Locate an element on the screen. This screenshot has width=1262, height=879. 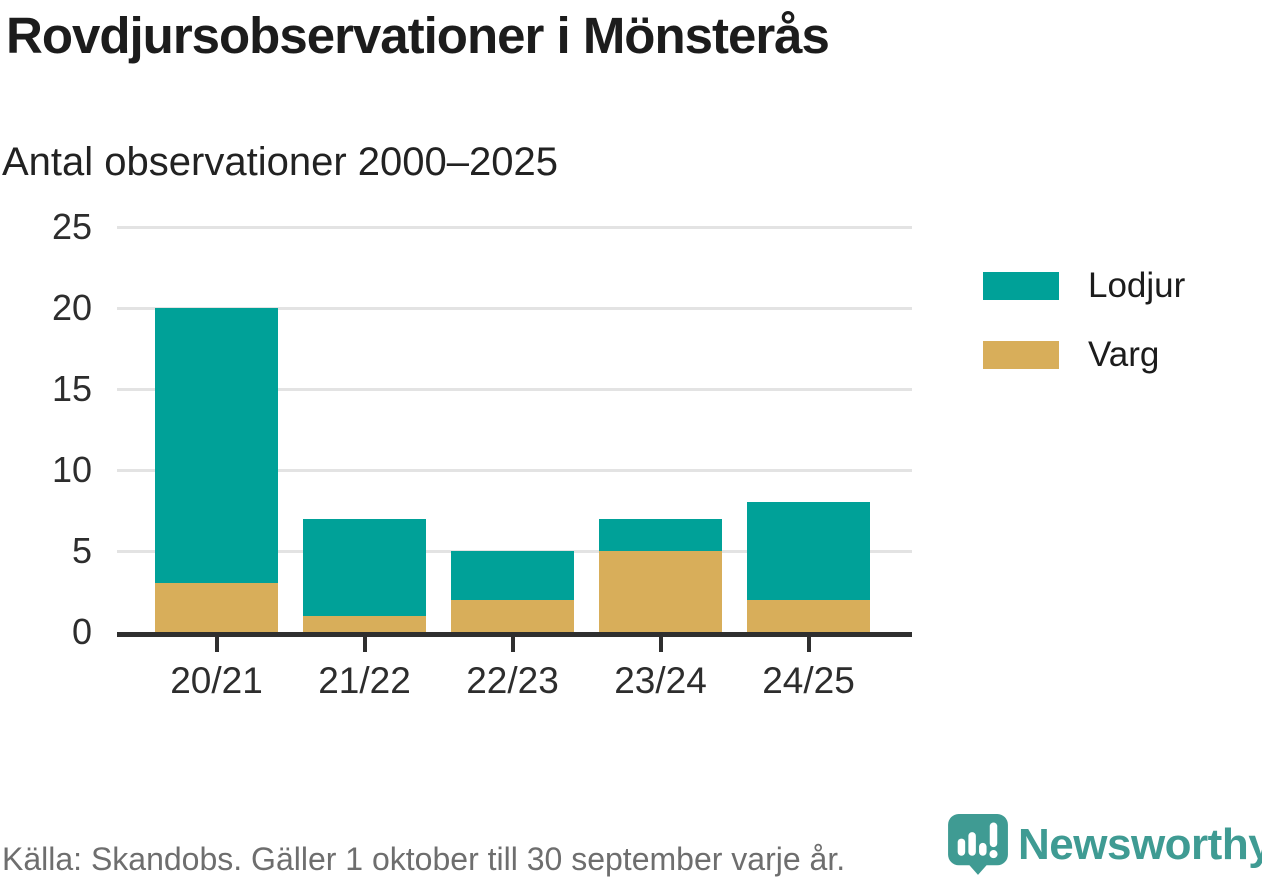
bar-segment-varg-20/21 is located at coordinates (216, 607).